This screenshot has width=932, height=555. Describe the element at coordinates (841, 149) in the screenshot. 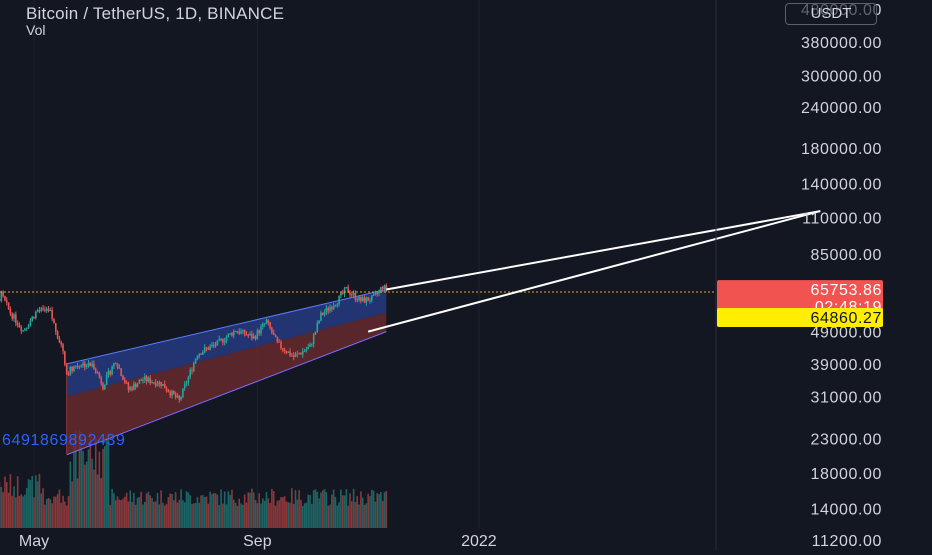

I see `price-tick-label: 180000.00` at that location.